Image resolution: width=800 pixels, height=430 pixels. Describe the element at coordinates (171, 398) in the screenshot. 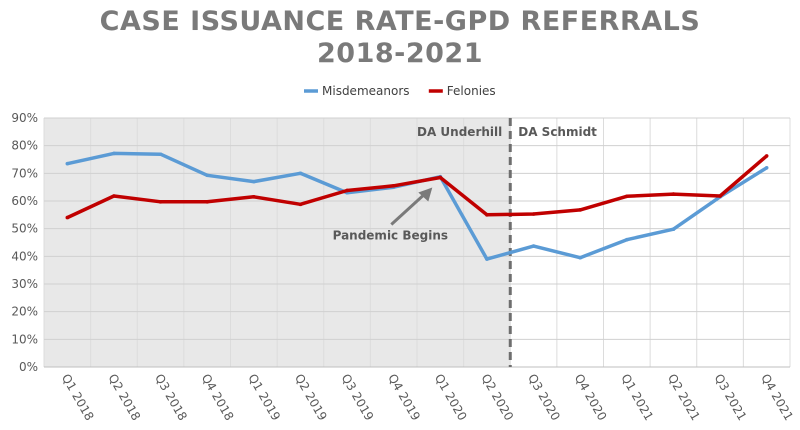

I see `x-tick-label: Q3 2018` at that location.